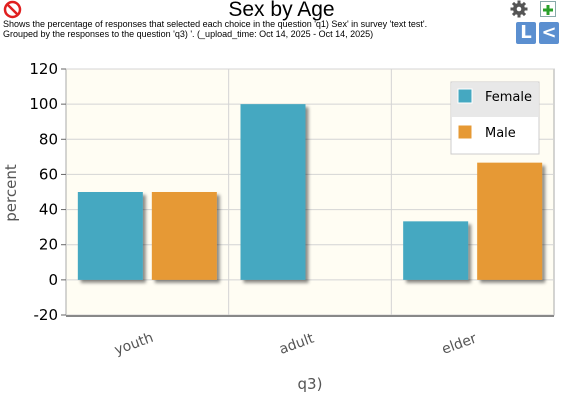  What do you see at coordinates (110, 236) in the screenshot?
I see `bar-female-youth` at bounding box center [110, 236].